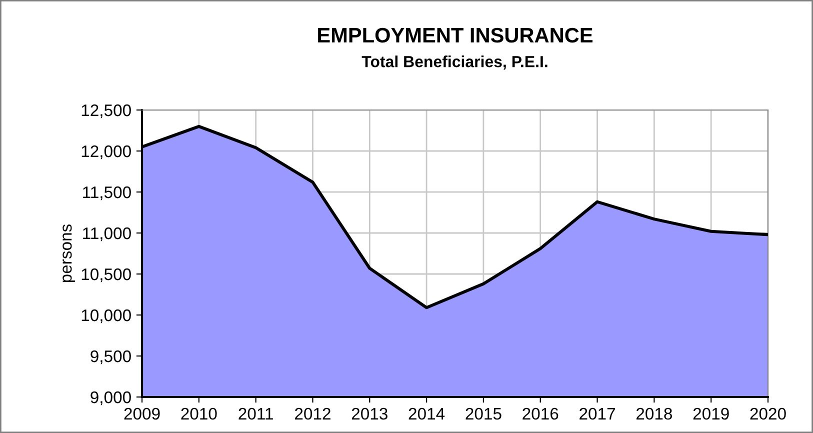 The image size is (813, 433). What do you see at coordinates (768, 414) in the screenshot?
I see `x-tick-label: 2020` at bounding box center [768, 414].